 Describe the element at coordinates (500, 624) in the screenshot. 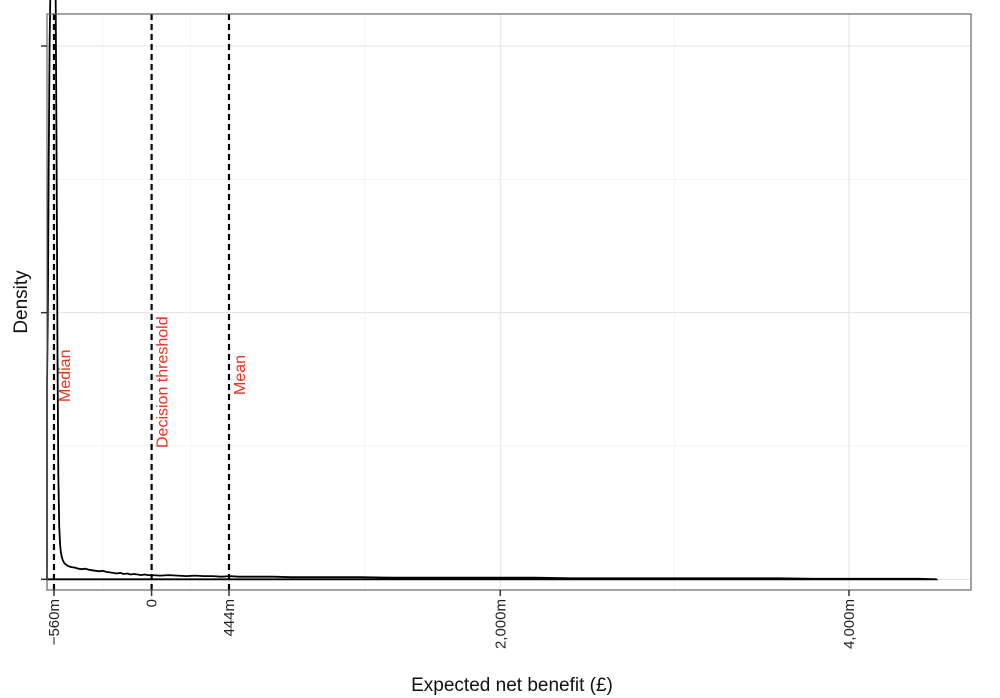

I see `x-tick-label: 2,000m` at that location.